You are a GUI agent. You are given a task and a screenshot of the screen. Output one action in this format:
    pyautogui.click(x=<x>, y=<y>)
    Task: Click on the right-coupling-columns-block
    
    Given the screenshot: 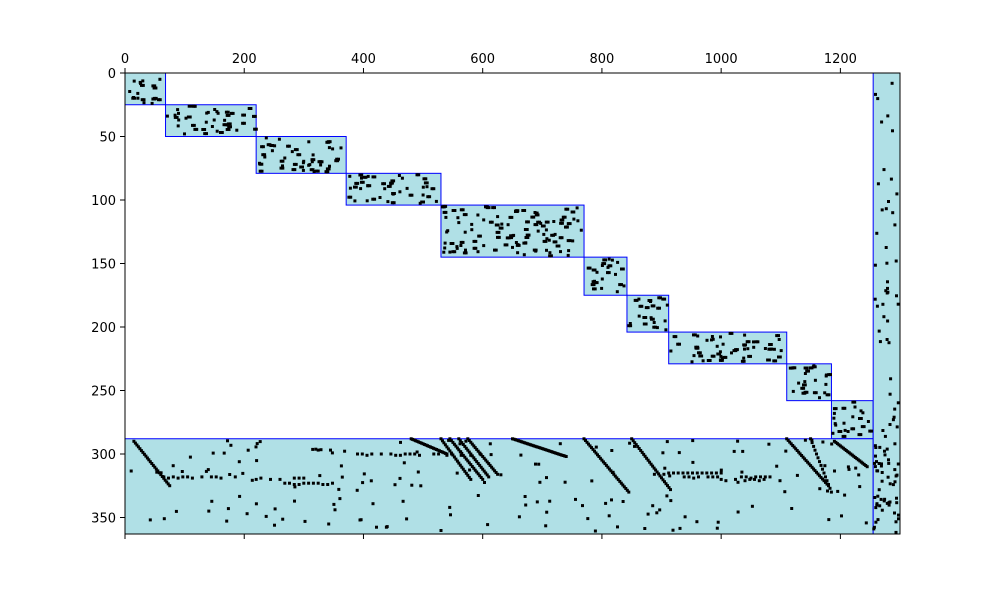 What is the action you would take?
    pyautogui.click(x=886, y=303)
    